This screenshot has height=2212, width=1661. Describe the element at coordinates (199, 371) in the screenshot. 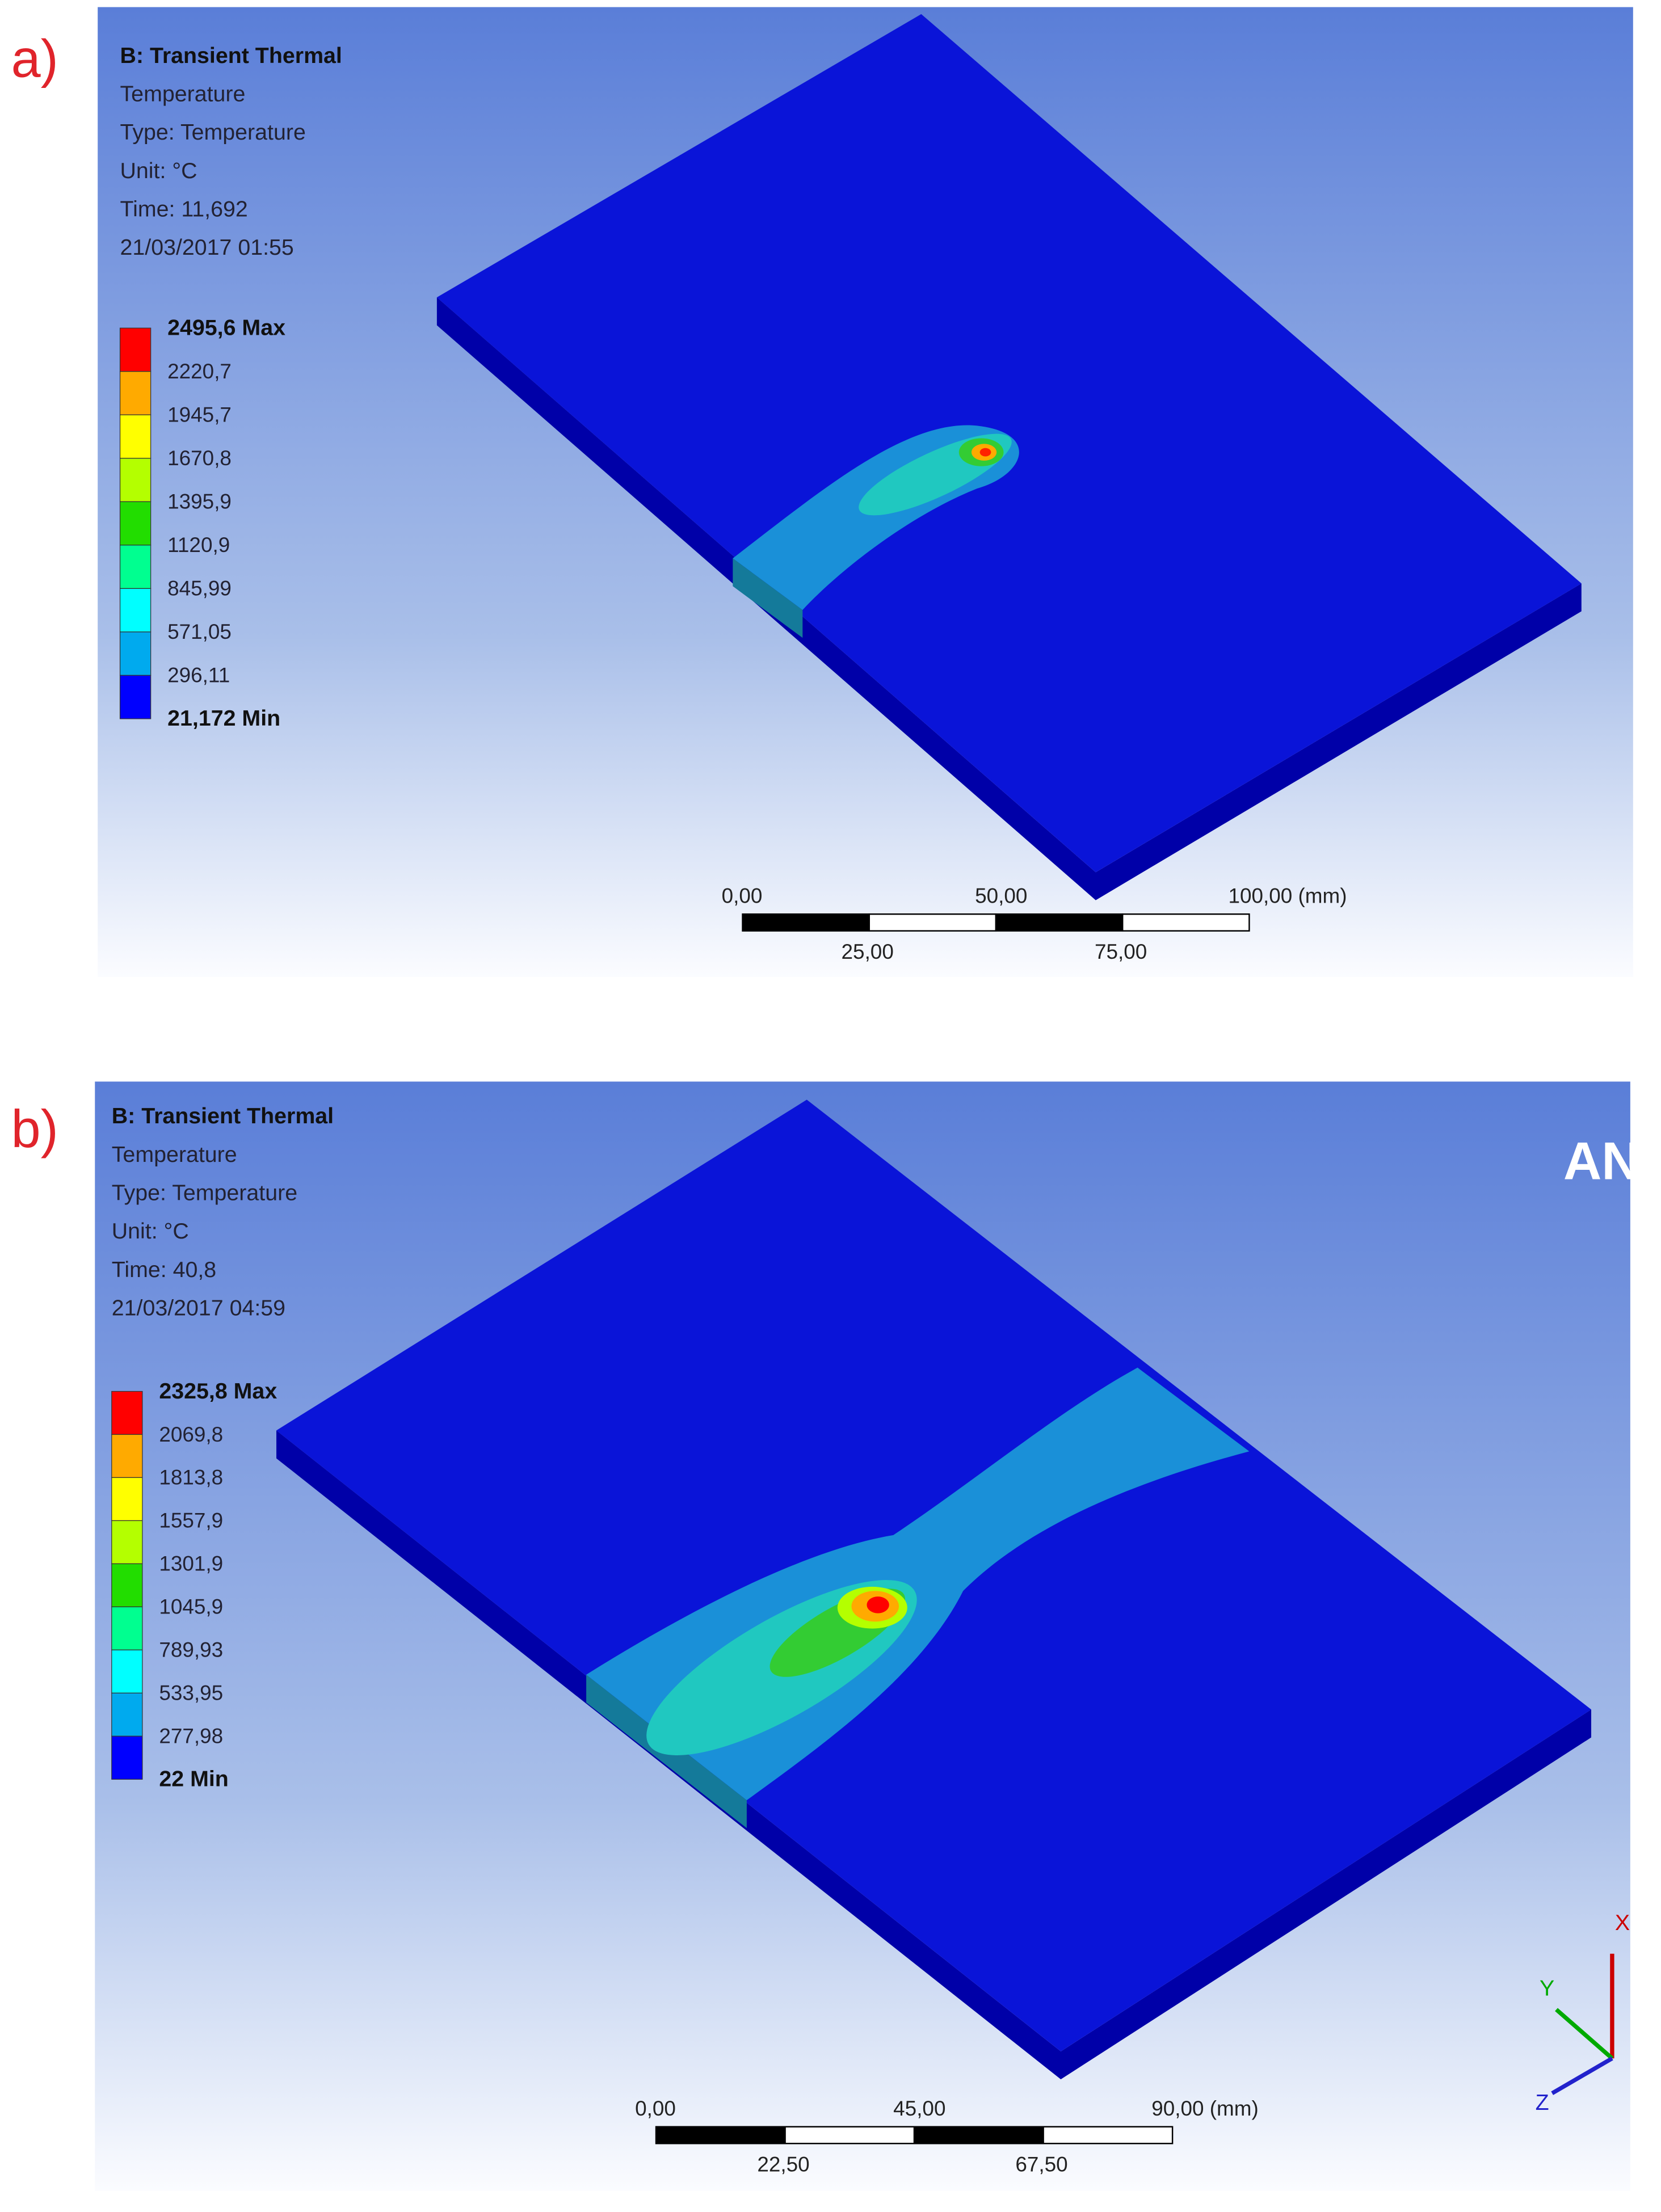

I see `legend-label: 2220,7` at that location.